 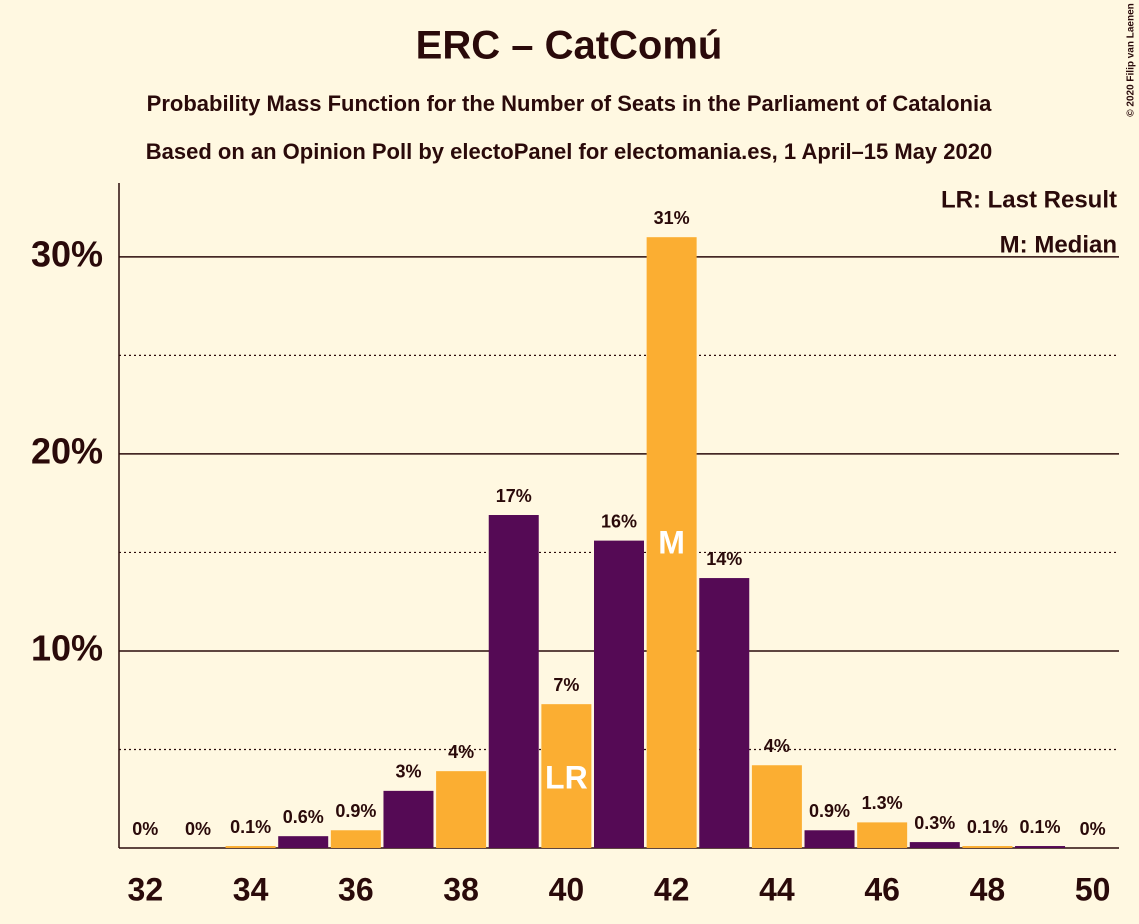 I want to click on value-label: 17%, so click(x=514, y=496).